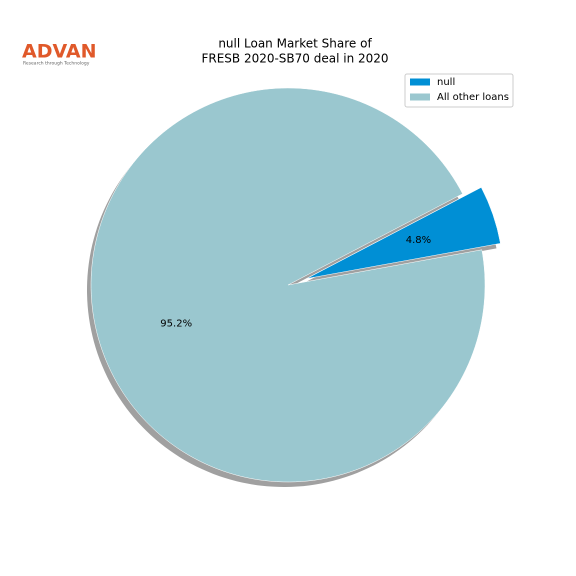 The height and width of the screenshot is (576, 576). What do you see at coordinates (473, 97) in the screenshot?
I see `legend-label: All other loans` at bounding box center [473, 97].